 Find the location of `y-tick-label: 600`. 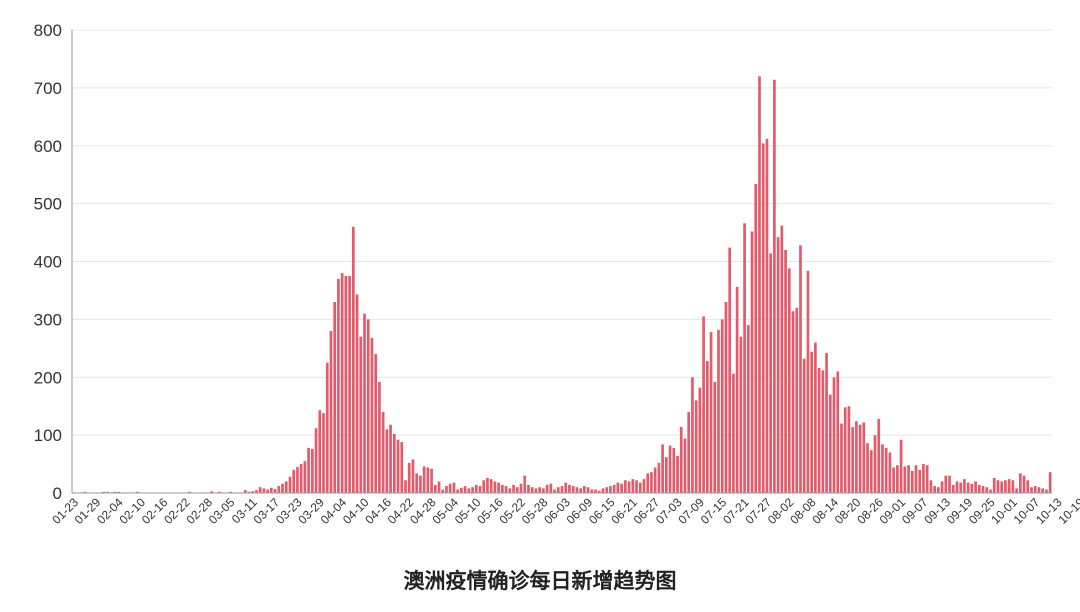

y-tick-label: 600 is located at coordinates (48, 146).